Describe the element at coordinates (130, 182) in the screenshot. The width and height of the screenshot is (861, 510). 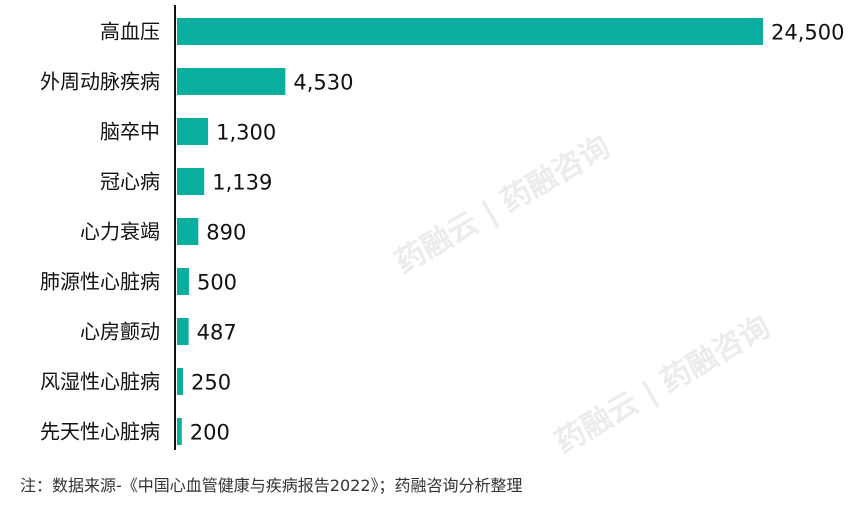
I see `category-label: 冠心病` at that location.